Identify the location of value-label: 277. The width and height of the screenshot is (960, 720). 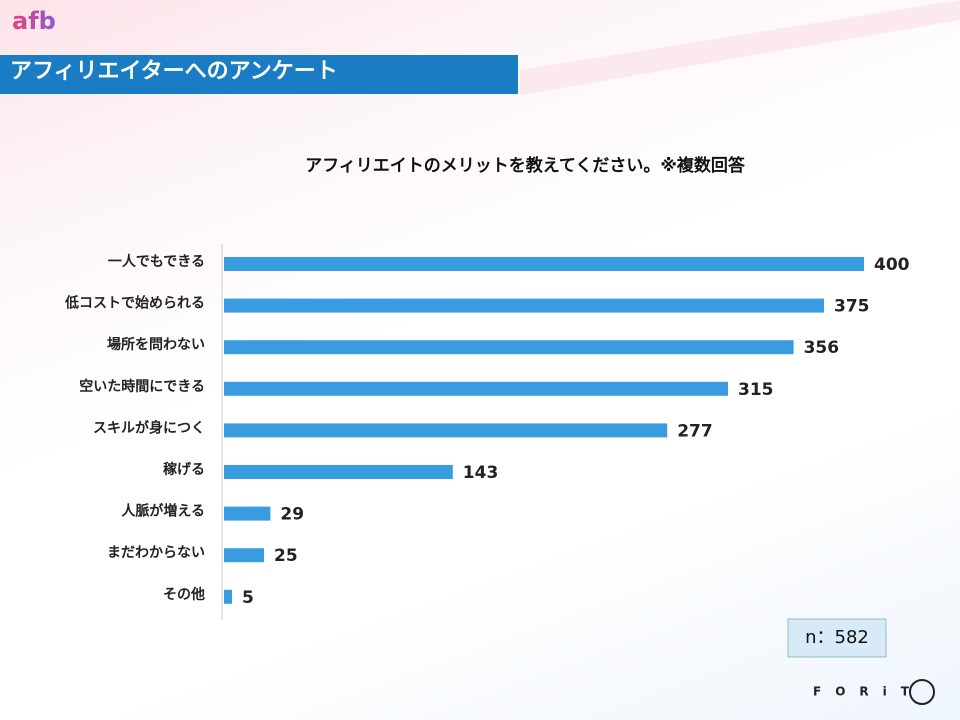
(695, 431).